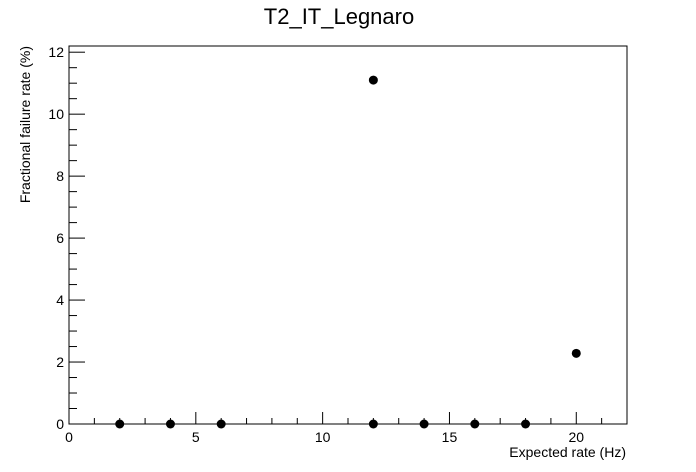  What do you see at coordinates (60, 362) in the screenshot?
I see `y-tick-label: 2` at bounding box center [60, 362].